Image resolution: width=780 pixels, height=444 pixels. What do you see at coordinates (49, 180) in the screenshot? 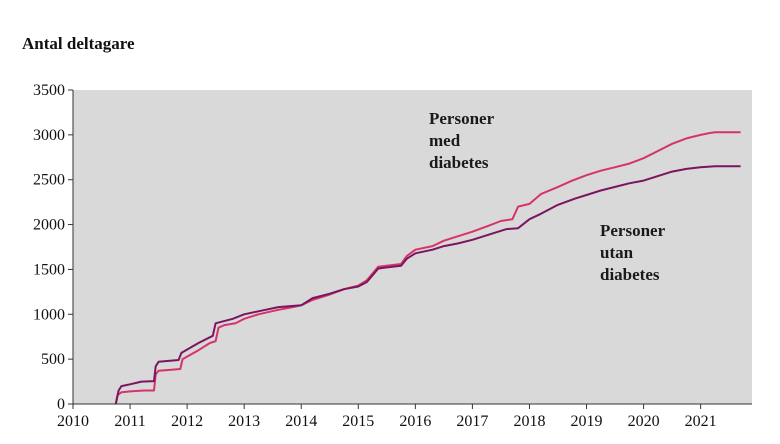
I see `y-tick-label: 2500` at bounding box center [49, 180].